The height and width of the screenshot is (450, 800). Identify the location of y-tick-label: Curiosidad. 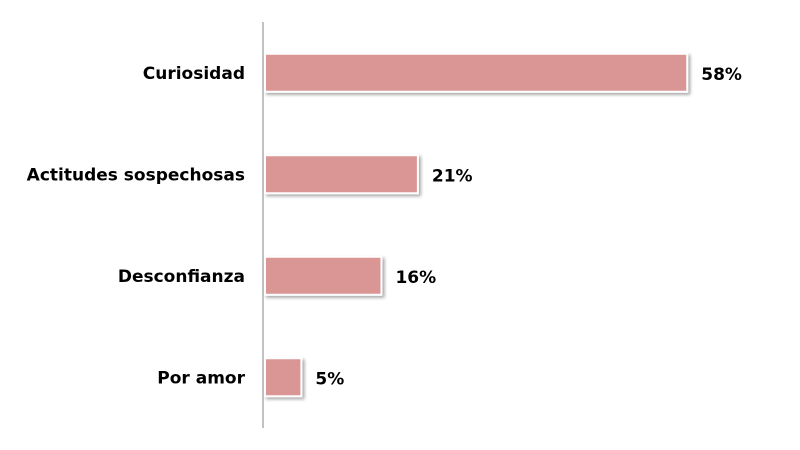
(194, 74).